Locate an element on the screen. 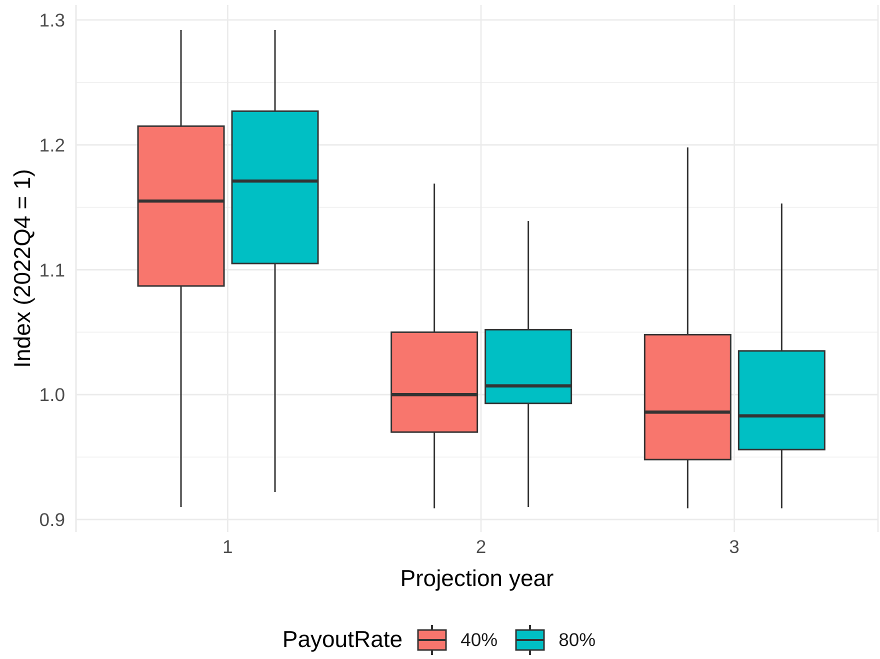 Image resolution: width=880 pixels, height=659 pixels. x-tick-label: 2 is located at coordinates (481, 547).